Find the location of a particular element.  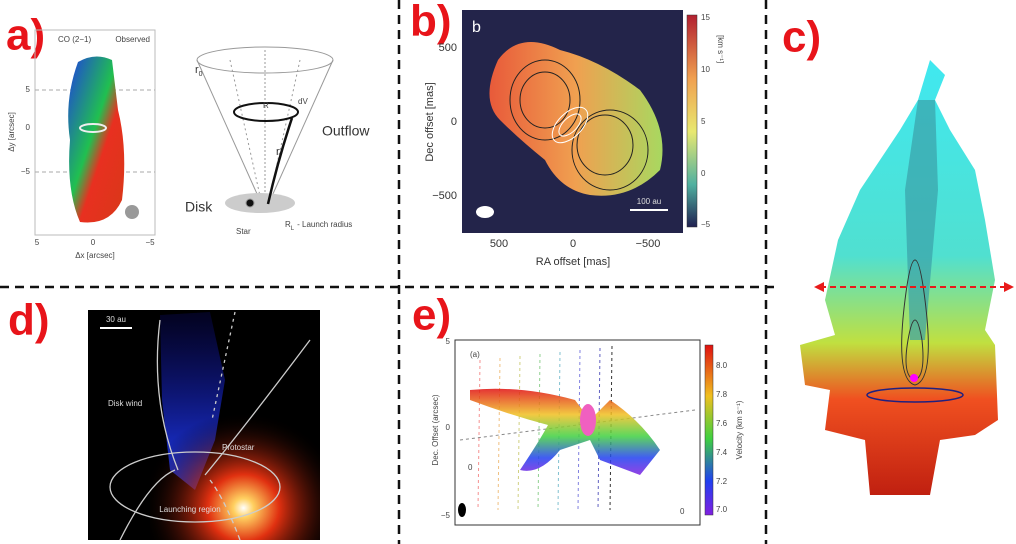

text: R is located at coordinates (288, 224).